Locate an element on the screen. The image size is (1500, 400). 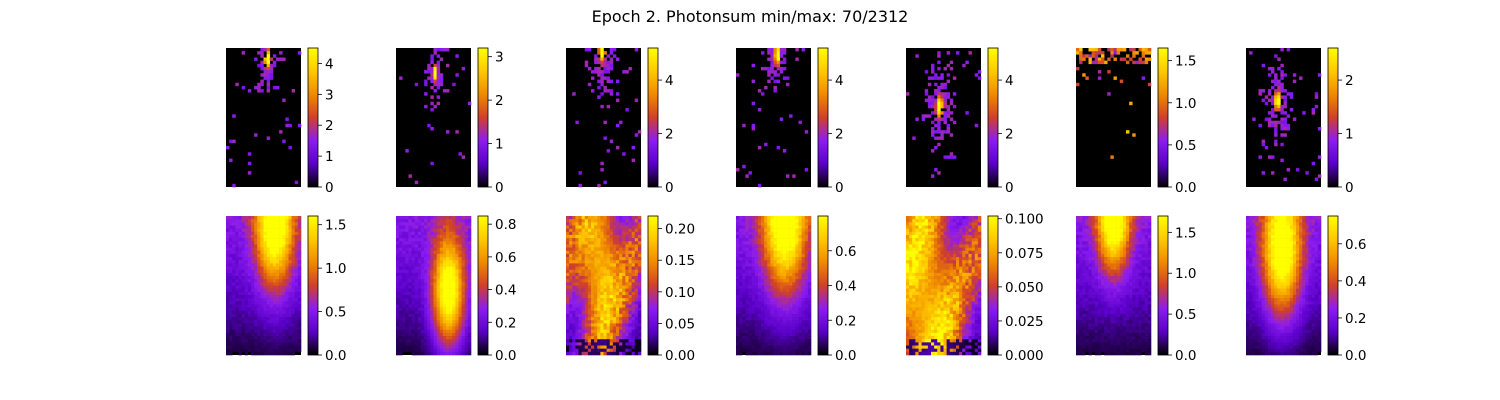
colorbar-tick-label: 0.0 is located at coordinates (1185, 188).